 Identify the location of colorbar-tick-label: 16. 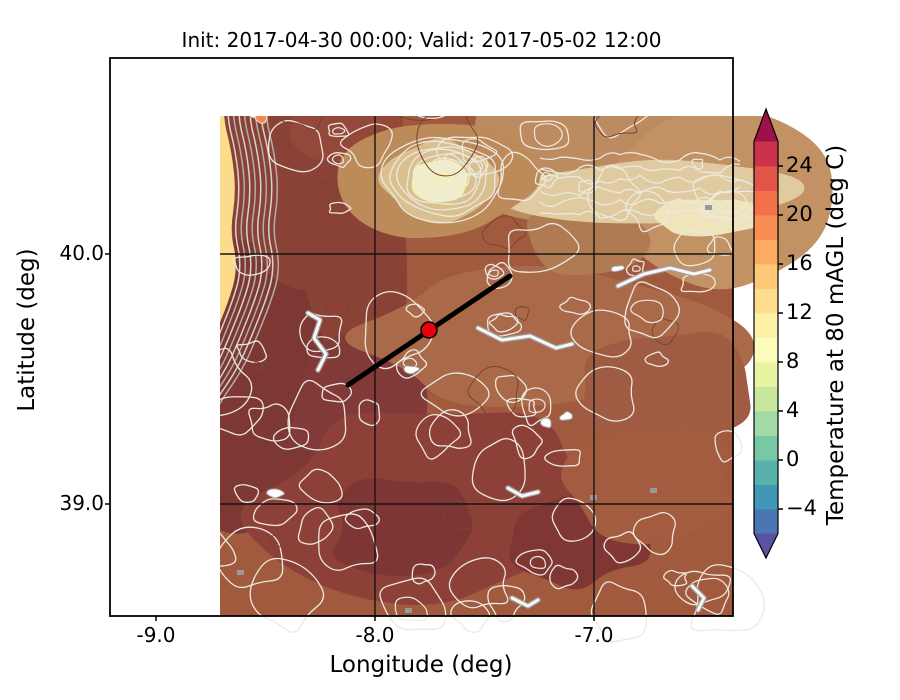
(799, 263).